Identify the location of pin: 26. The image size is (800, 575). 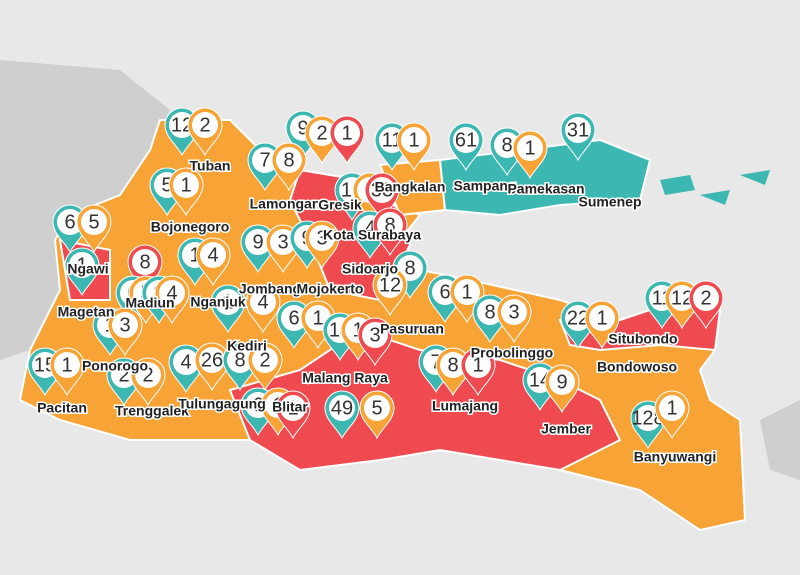
(212, 367).